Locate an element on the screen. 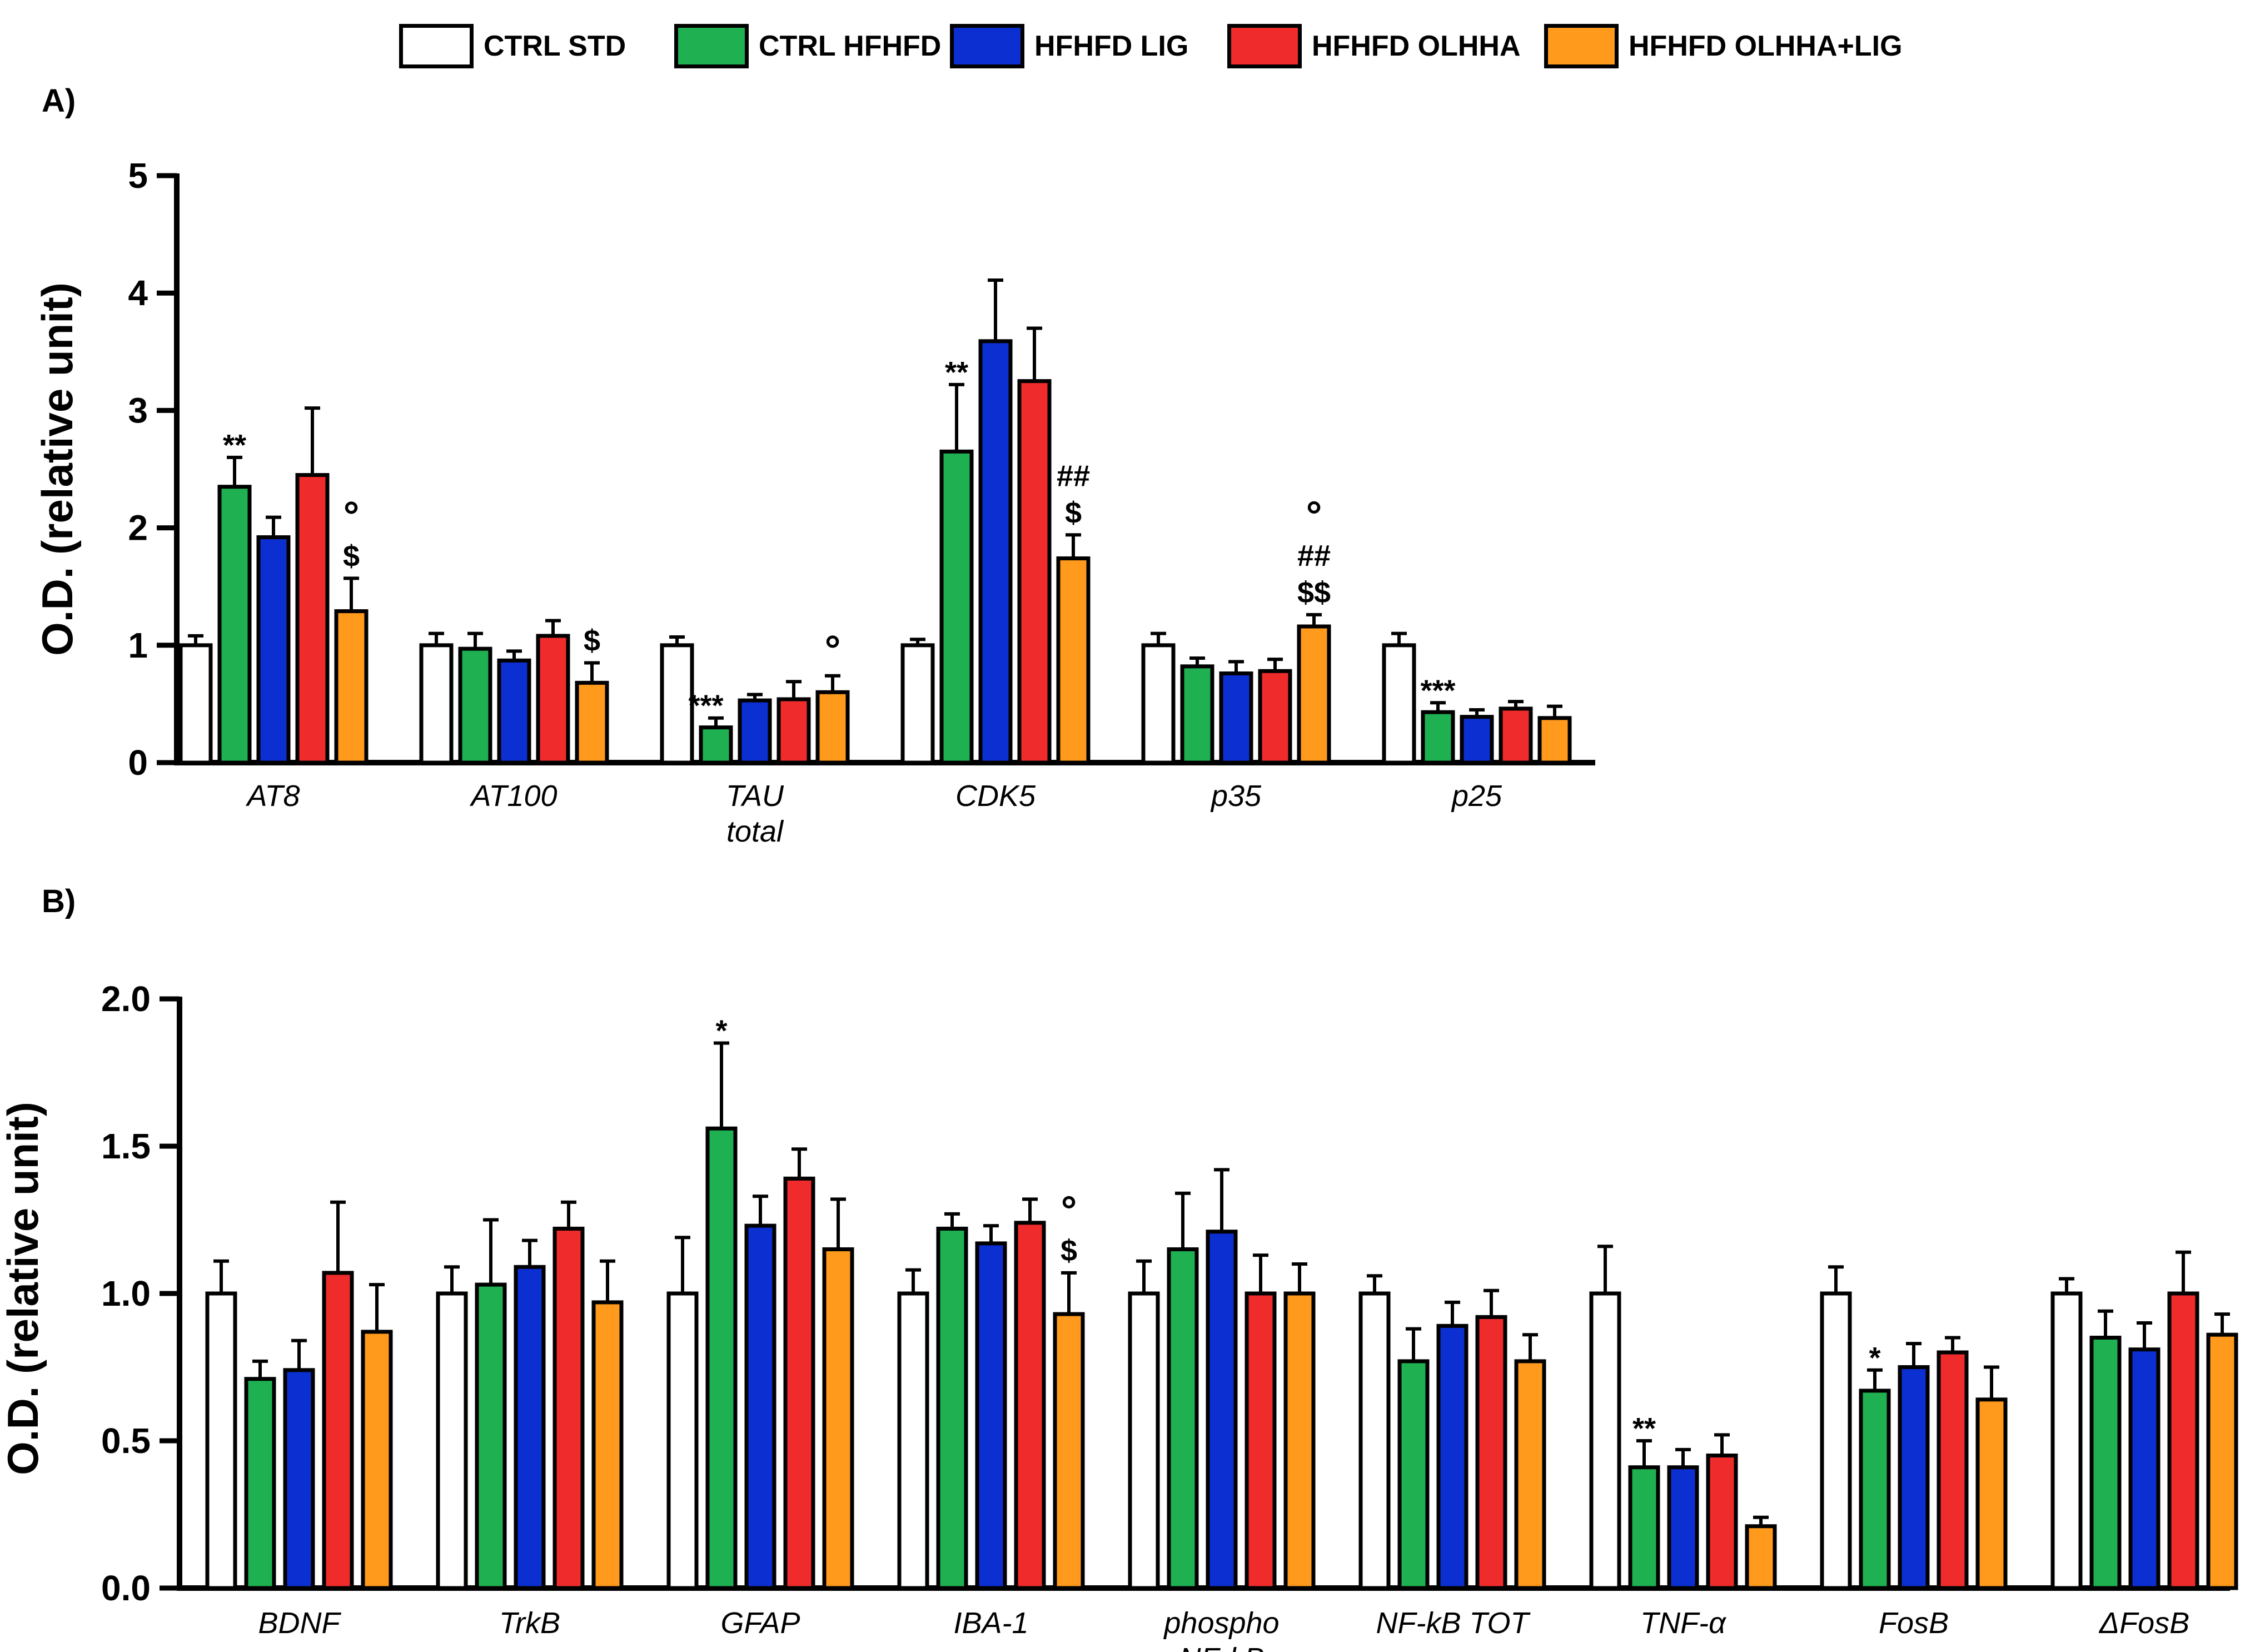  bar-p35-hfhfd-olhha-lig is located at coordinates (1314, 694).